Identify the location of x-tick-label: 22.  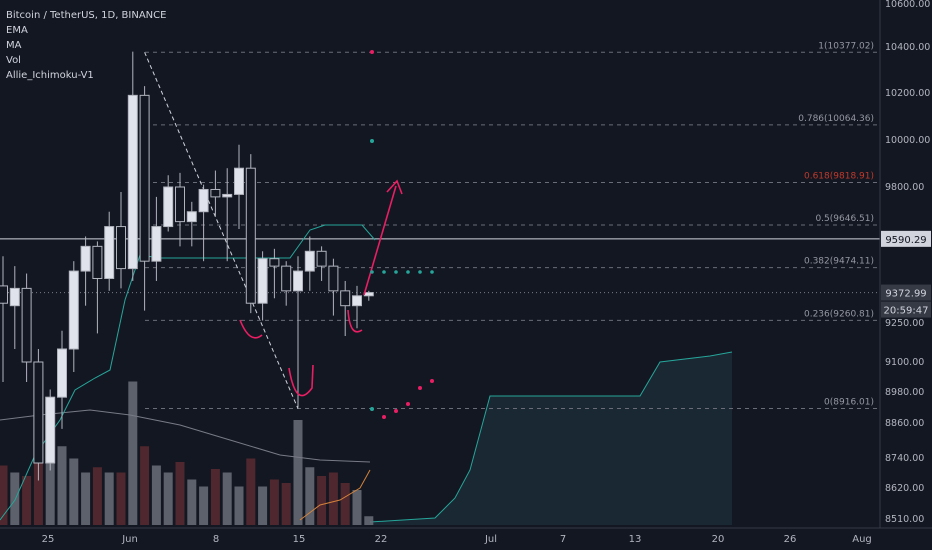
(381, 539).